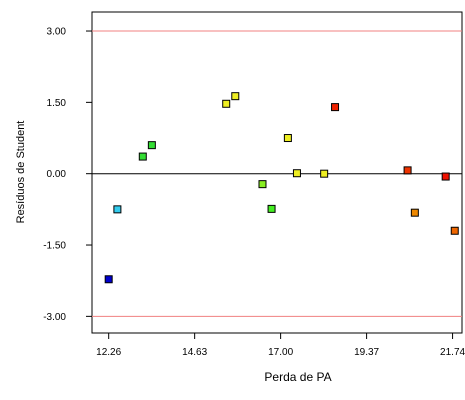 Image resolution: width=465 pixels, height=400 pixels. What do you see at coordinates (54, 317) in the screenshot?
I see `y-tick-label: -3.00` at bounding box center [54, 317].